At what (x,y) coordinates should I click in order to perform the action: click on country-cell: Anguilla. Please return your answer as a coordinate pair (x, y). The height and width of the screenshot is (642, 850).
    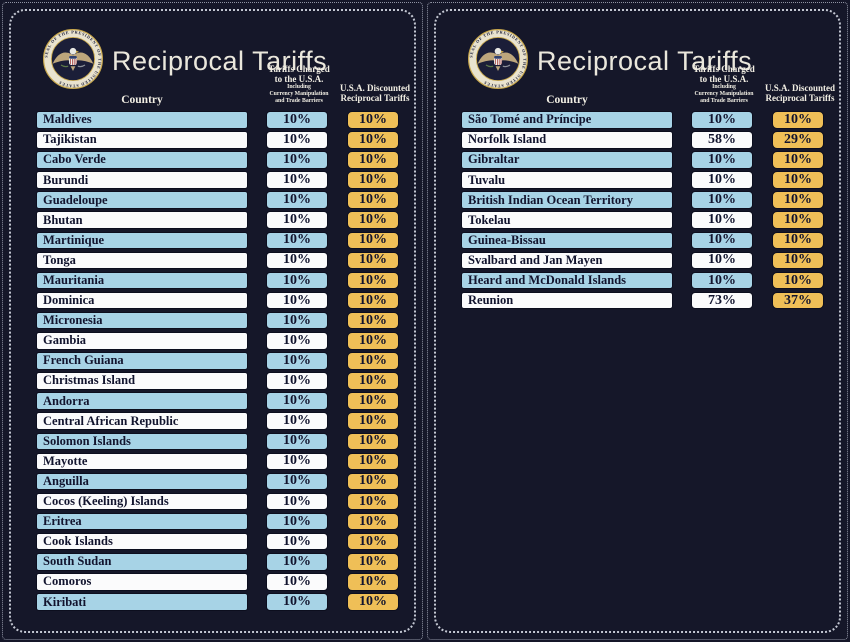
    Looking at the image, I should click on (142, 481).